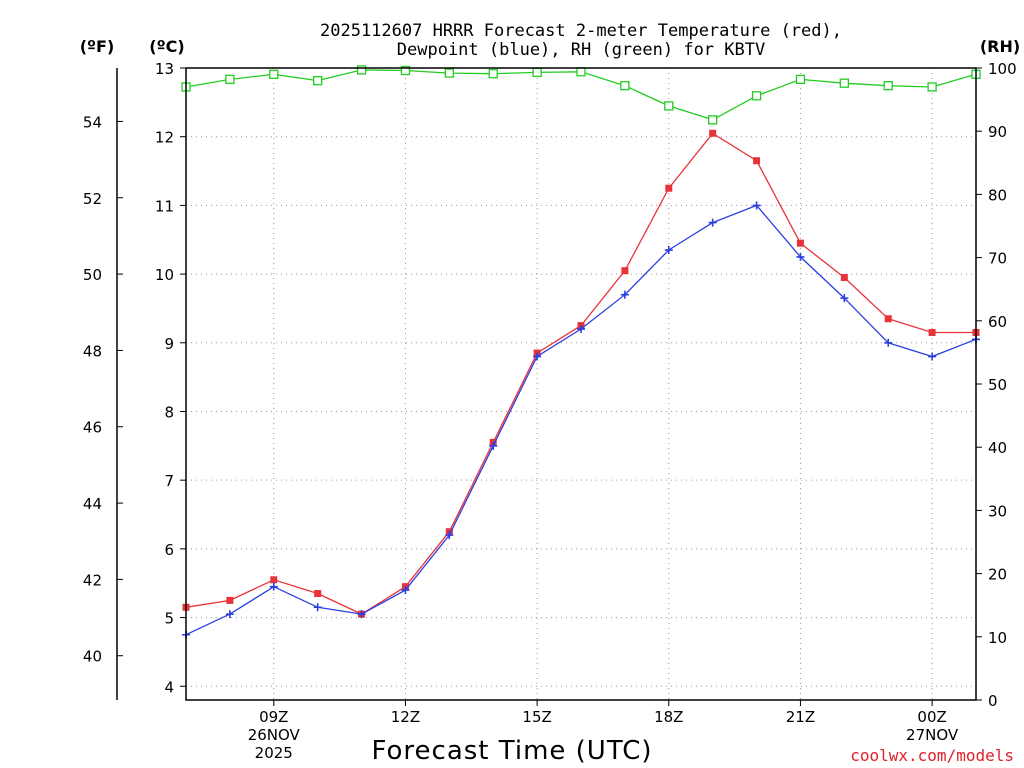  Describe the element at coordinates (800, 717) in the screenshot. I see `x-tick-label: 21Z` at that location.